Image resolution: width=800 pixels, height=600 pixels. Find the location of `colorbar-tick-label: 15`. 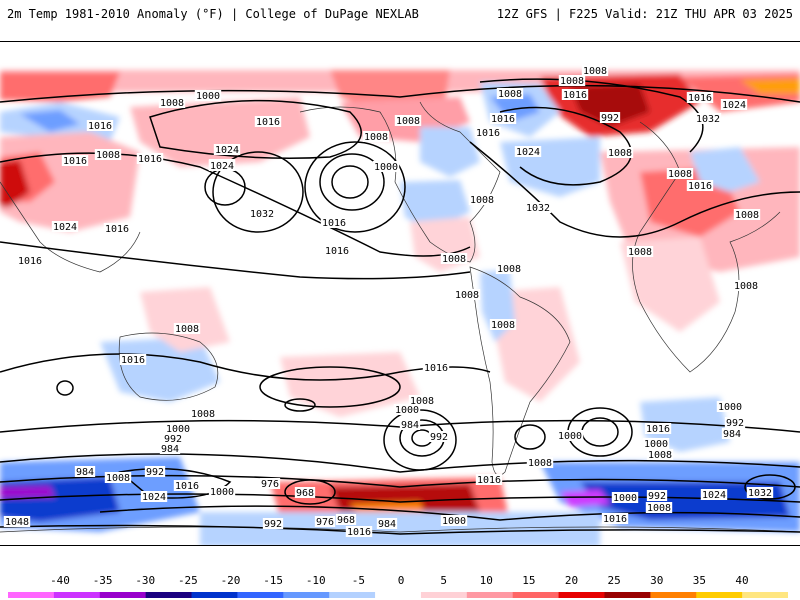

colorbar-tick-label: 15 is located at coordinates (529, 580).